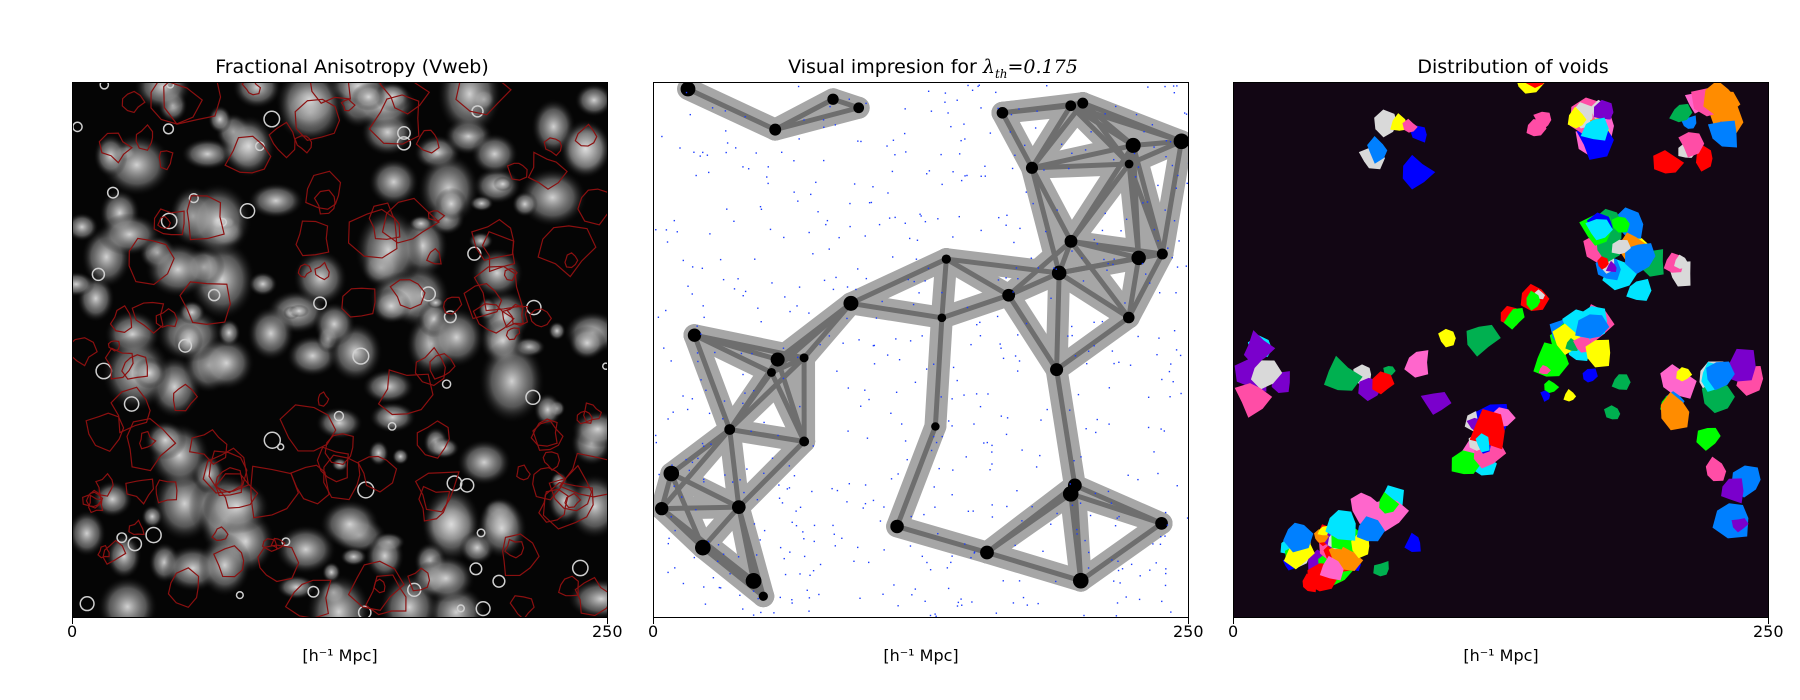  What do you see at coordinates (1042, 67) in the screenshot?
I see `title-value: =0.175` at bounding box center [1042, 67].